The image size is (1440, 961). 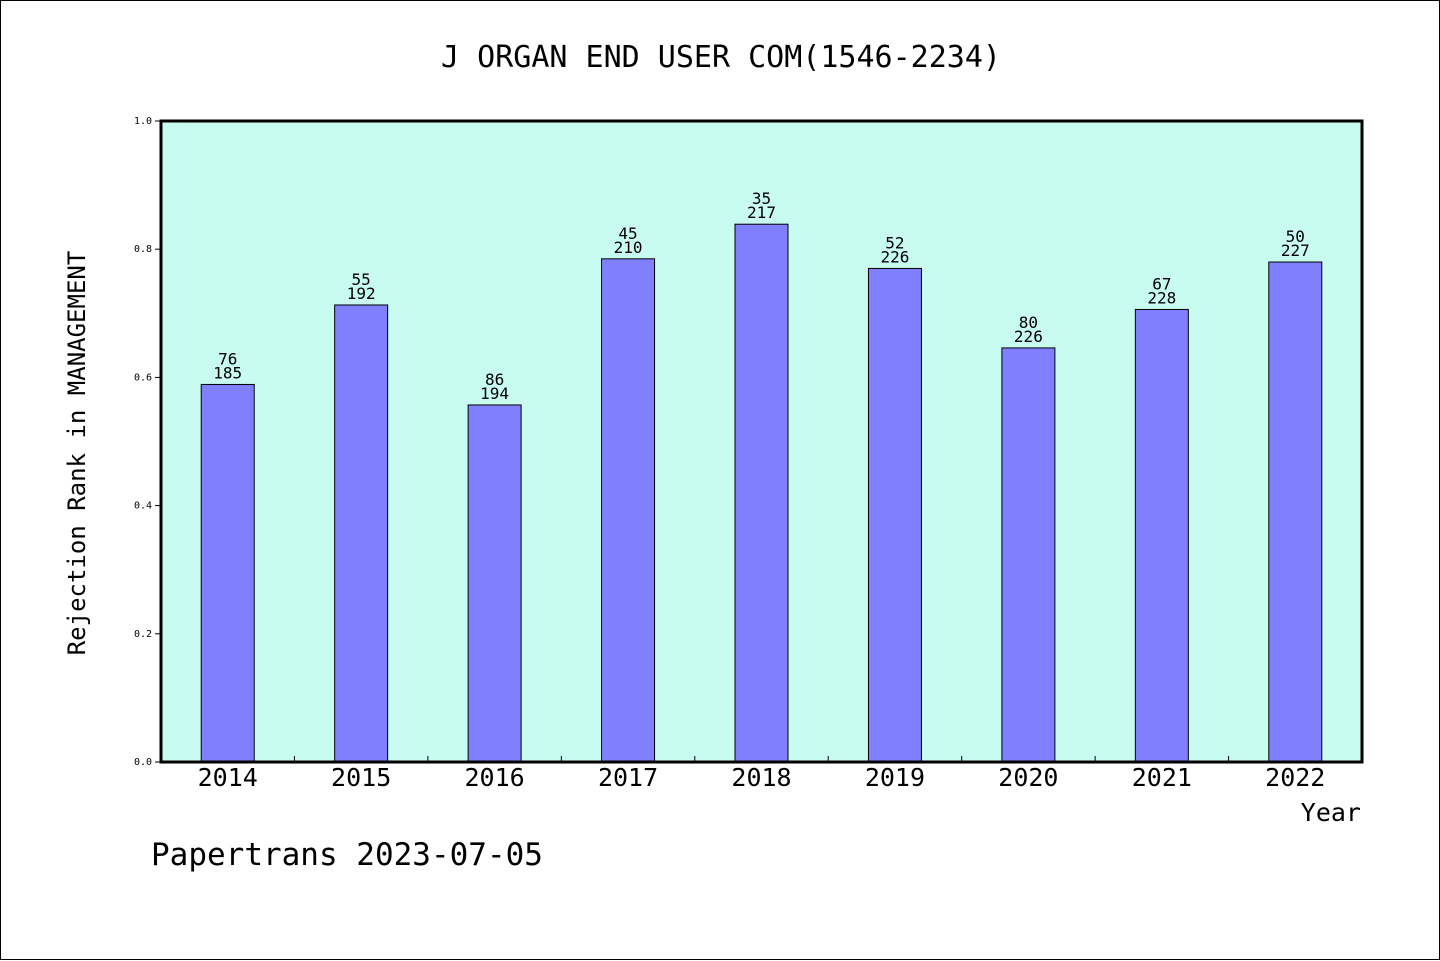 What do you see at coordinates (361, 777) in the screenshot?
I see `x-tick-label-2015: 2015` at bounding box center [361, 777].